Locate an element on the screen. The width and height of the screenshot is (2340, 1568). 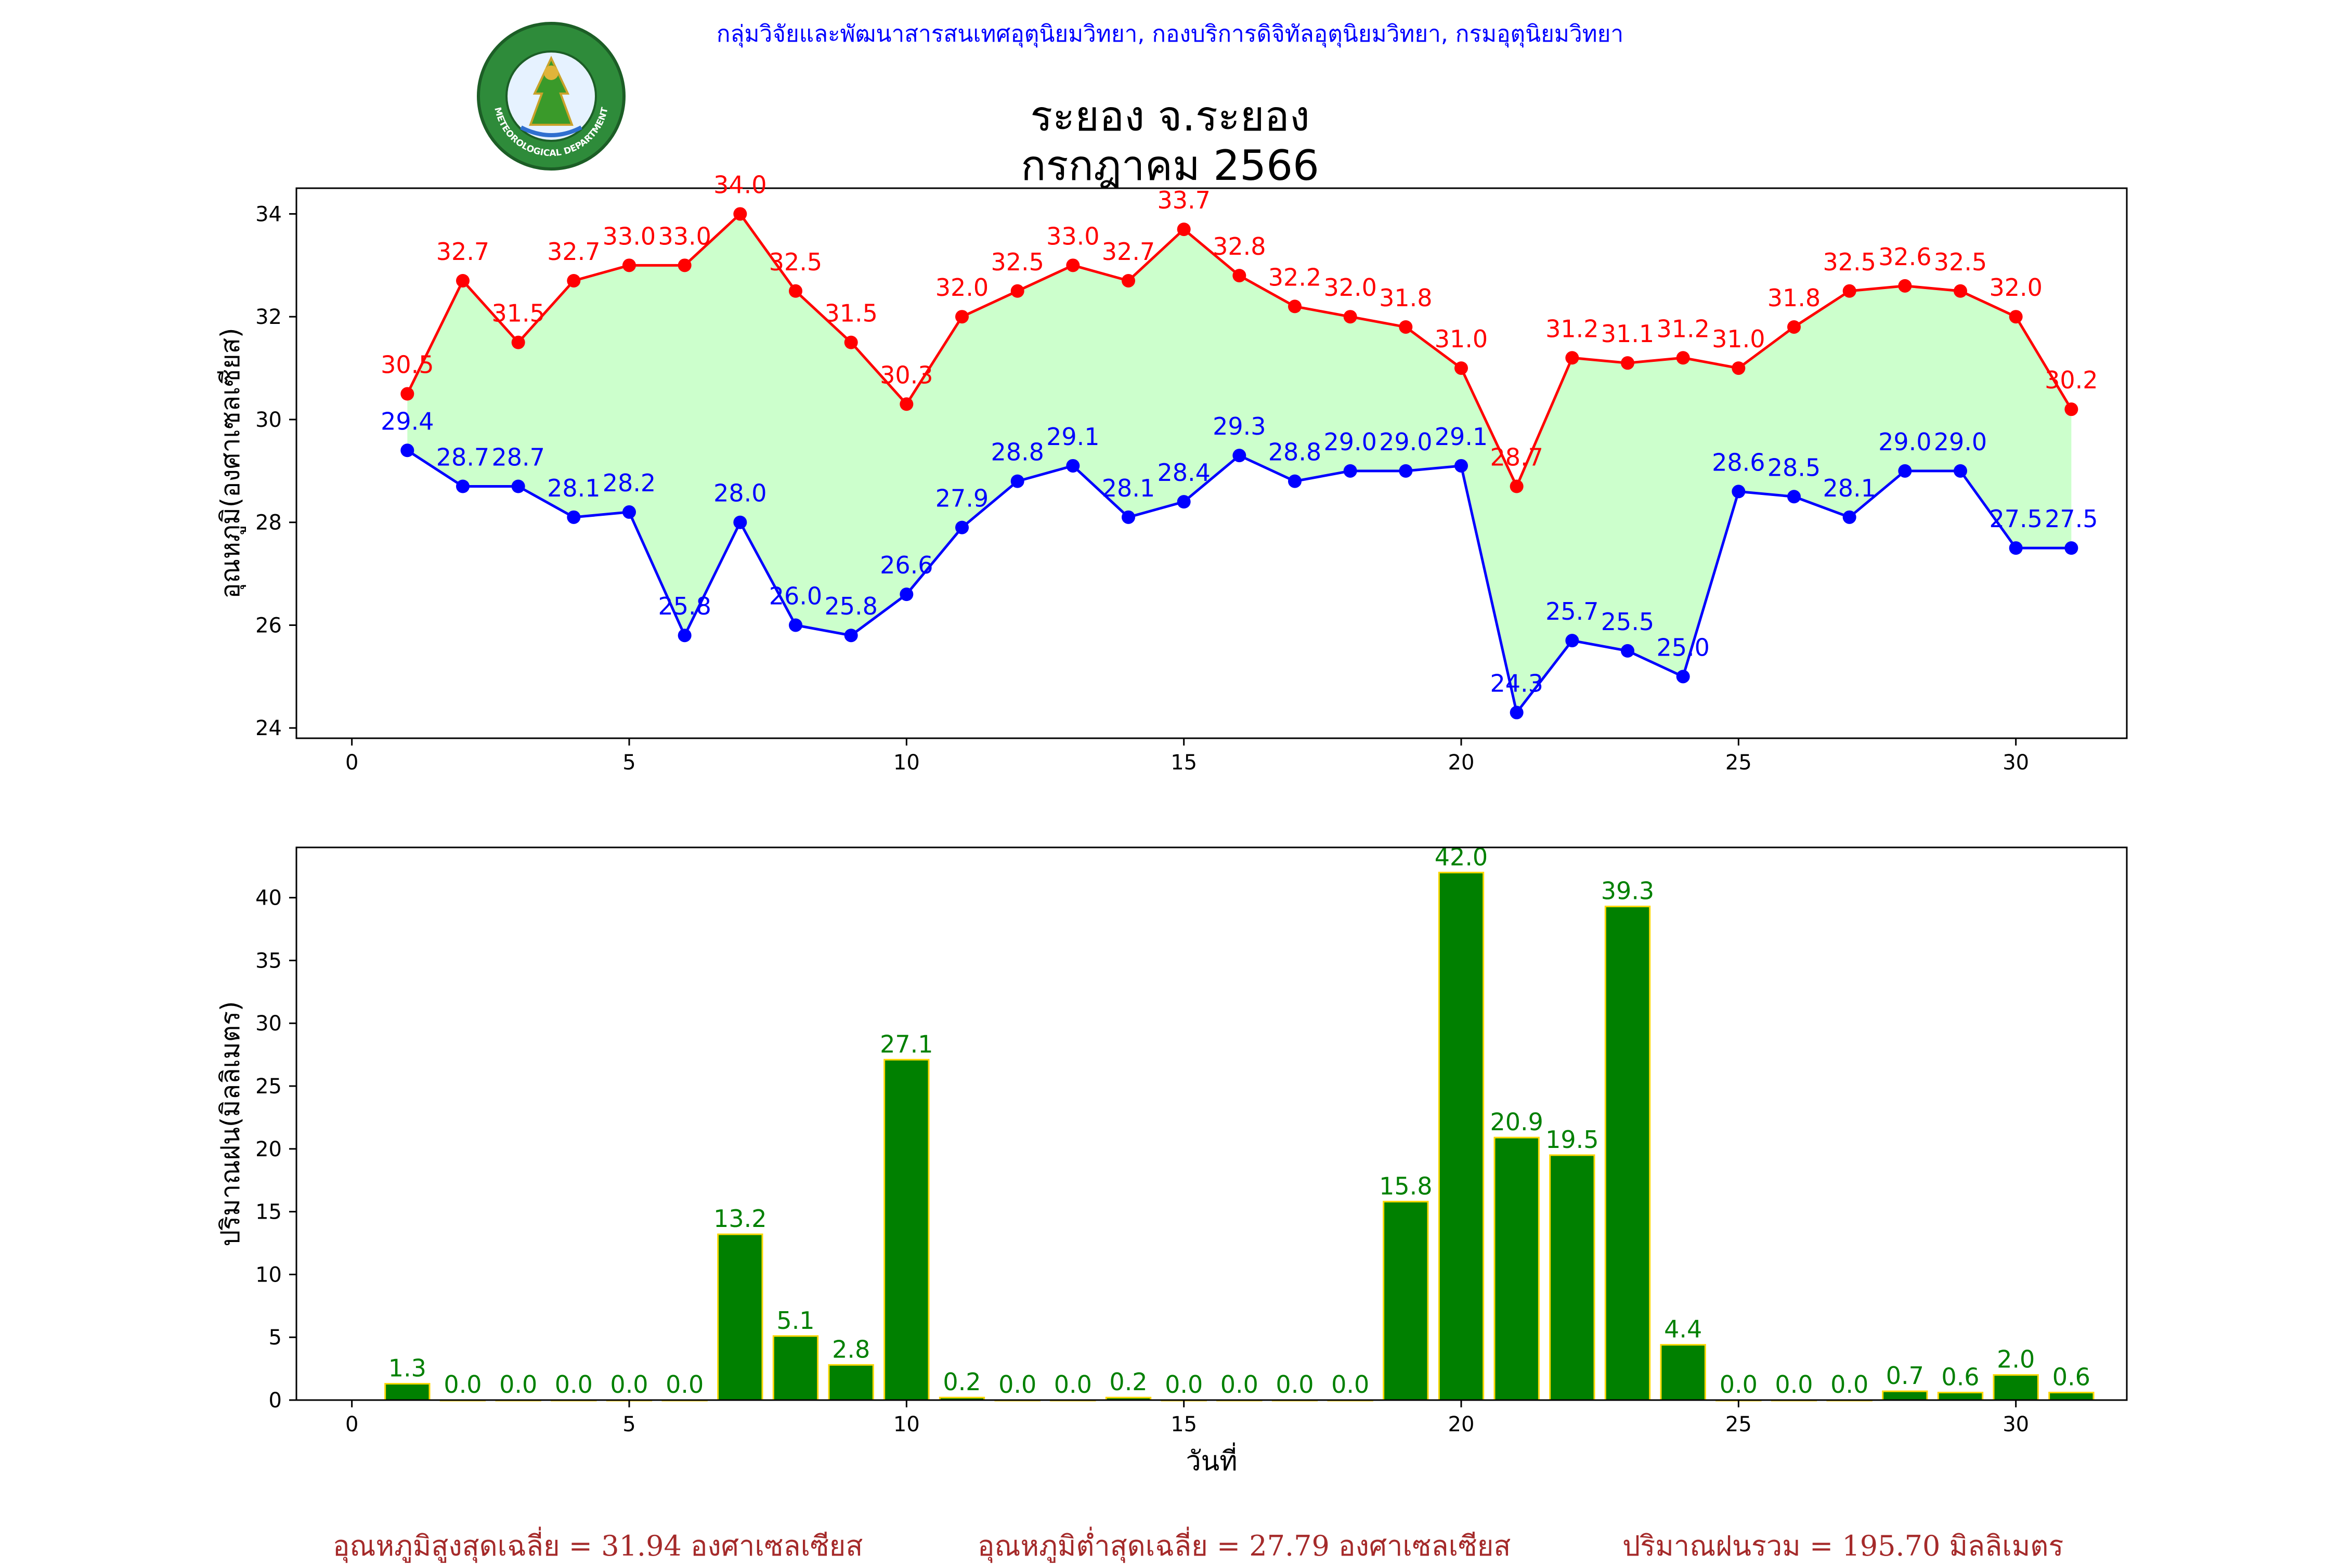
min-temperature-label: 28.6 is located at coordinates (1739, 462).